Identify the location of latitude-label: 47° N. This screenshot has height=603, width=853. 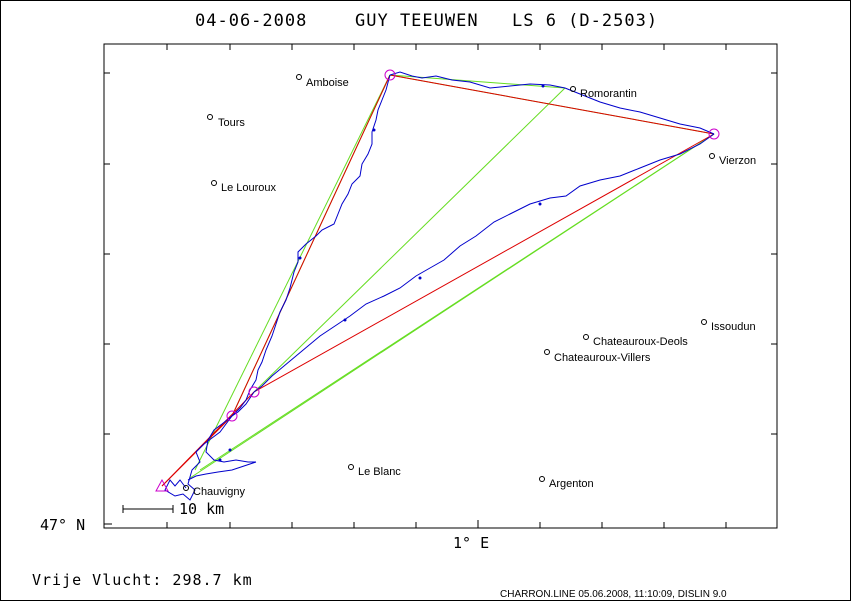
(62, 525).